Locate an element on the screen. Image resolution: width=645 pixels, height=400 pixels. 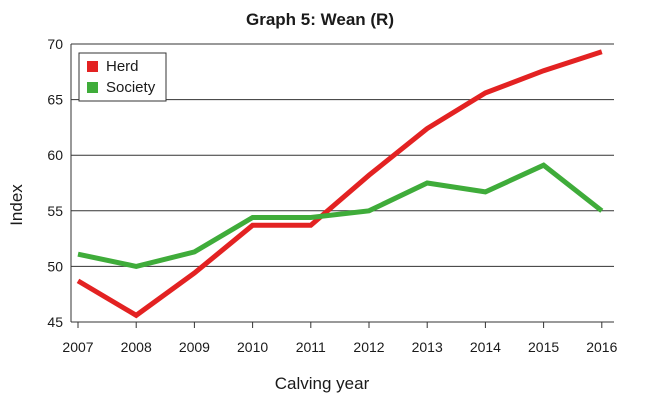
x-axis-ticks: 2007 2008 2009 2010 2011 2012 2013 2014 2015 2016 is located at coordinates (340, 338).